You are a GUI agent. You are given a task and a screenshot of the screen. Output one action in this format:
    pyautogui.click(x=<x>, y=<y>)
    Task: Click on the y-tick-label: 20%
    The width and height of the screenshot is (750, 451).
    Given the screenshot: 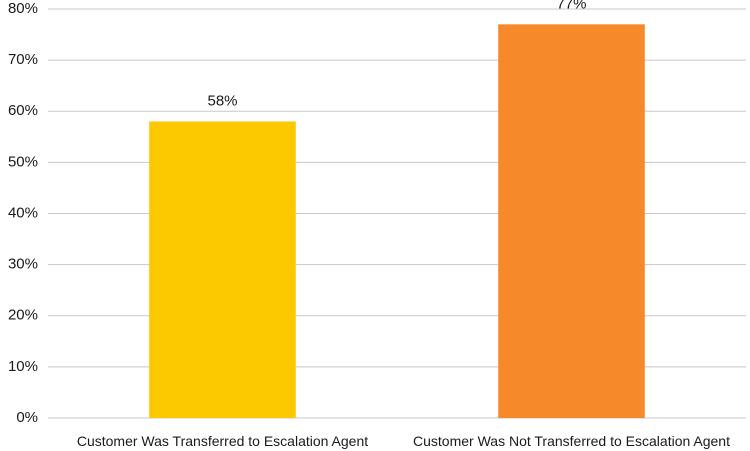 What is the action you would take?
    pyautogui.click(x=23, y=315)
    